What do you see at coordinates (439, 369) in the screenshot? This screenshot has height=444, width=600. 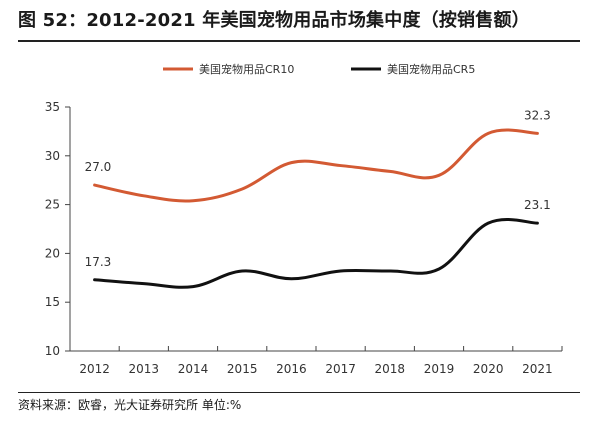 I see `x-tick-label-7: 2019` at bounding box center [439, 369].